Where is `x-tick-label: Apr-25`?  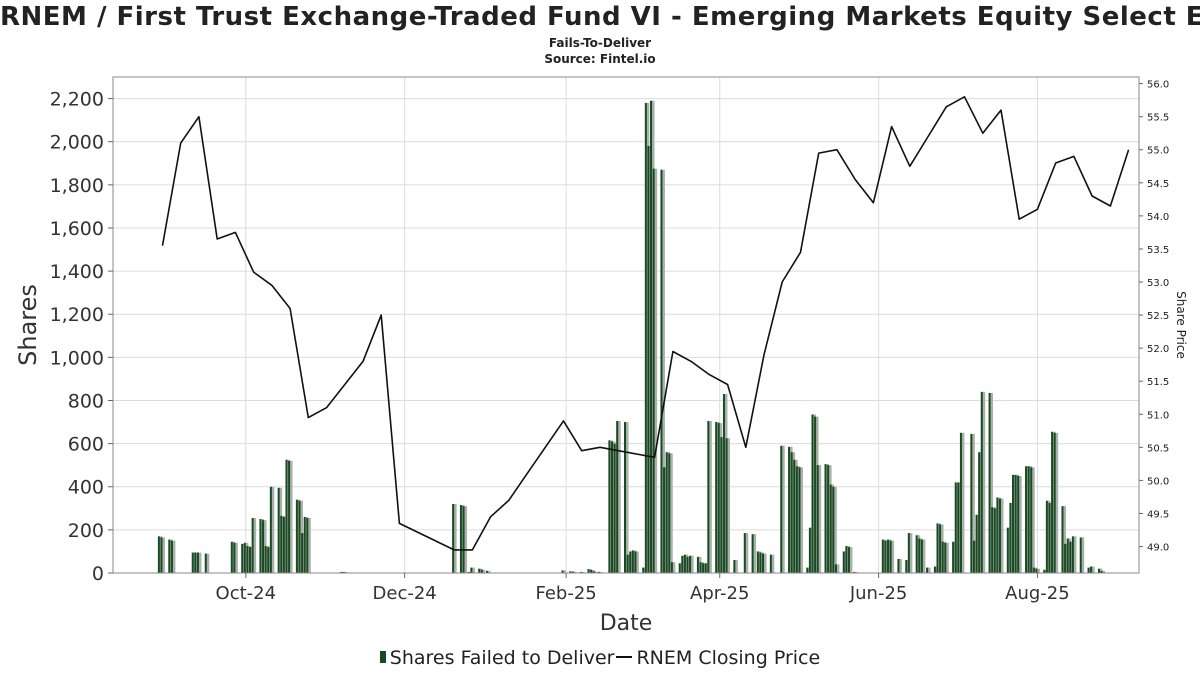 x-tick-label: Apr-25 is located at coordinates (719, 593).